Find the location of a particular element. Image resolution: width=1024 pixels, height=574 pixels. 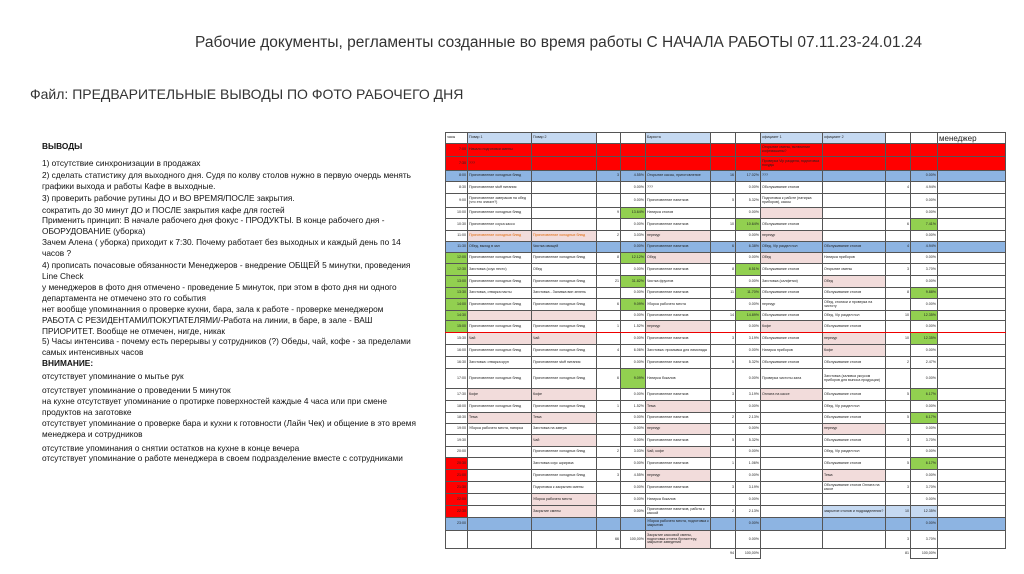

cell-t: 8:00 is located at coordinates (456, 176).